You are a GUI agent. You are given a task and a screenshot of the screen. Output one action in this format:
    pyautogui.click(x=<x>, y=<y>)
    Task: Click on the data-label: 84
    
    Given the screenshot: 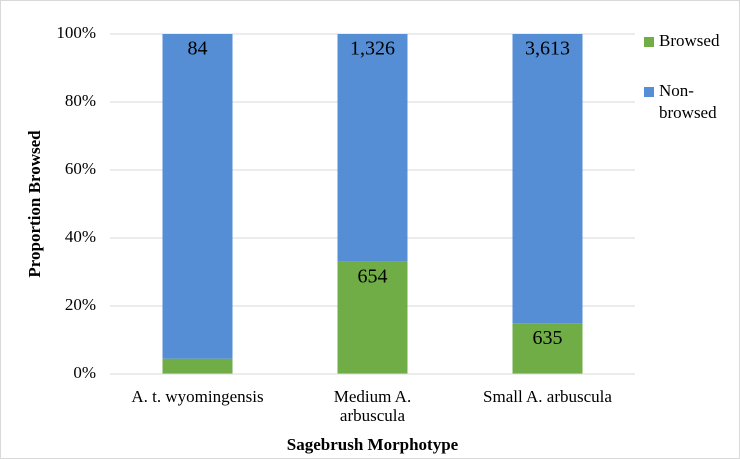 What is the action you would take?
    pyautogui.click(x=198, y=49)
    